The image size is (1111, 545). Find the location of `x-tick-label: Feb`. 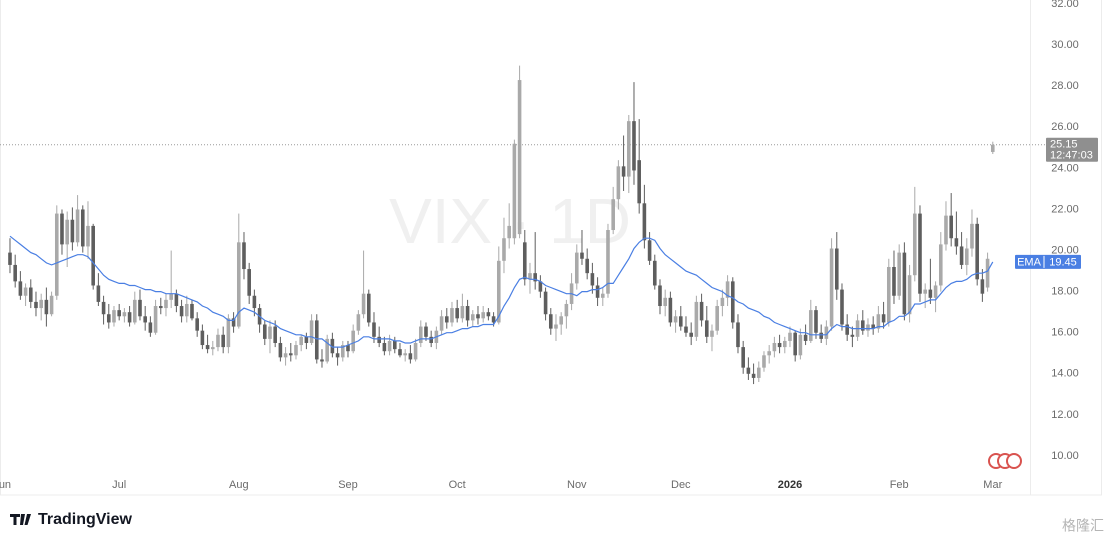

x-tick-label: Feb is located at coordinates (899, 485).